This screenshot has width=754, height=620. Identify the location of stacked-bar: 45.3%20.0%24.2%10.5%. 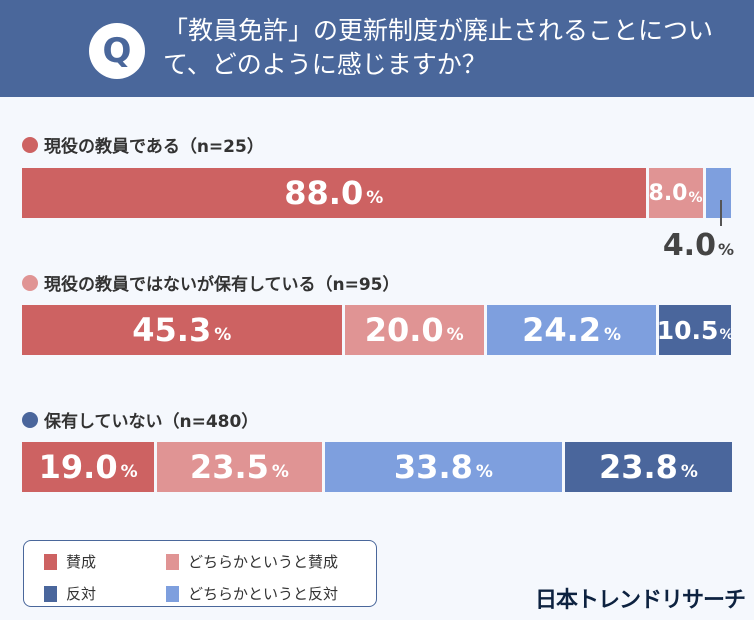
(378, 330).